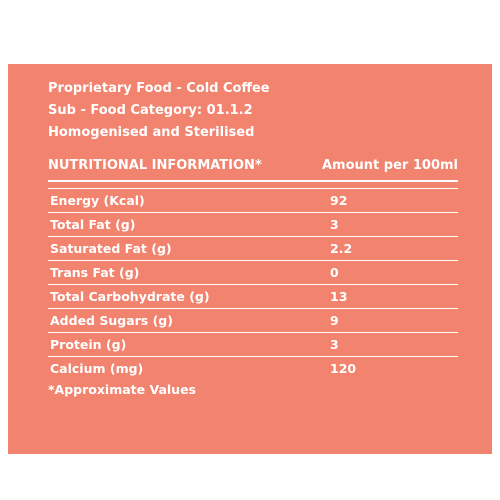  I want to click on product-type: Proprietary Food - Cold Coffee, so click(159, 88).